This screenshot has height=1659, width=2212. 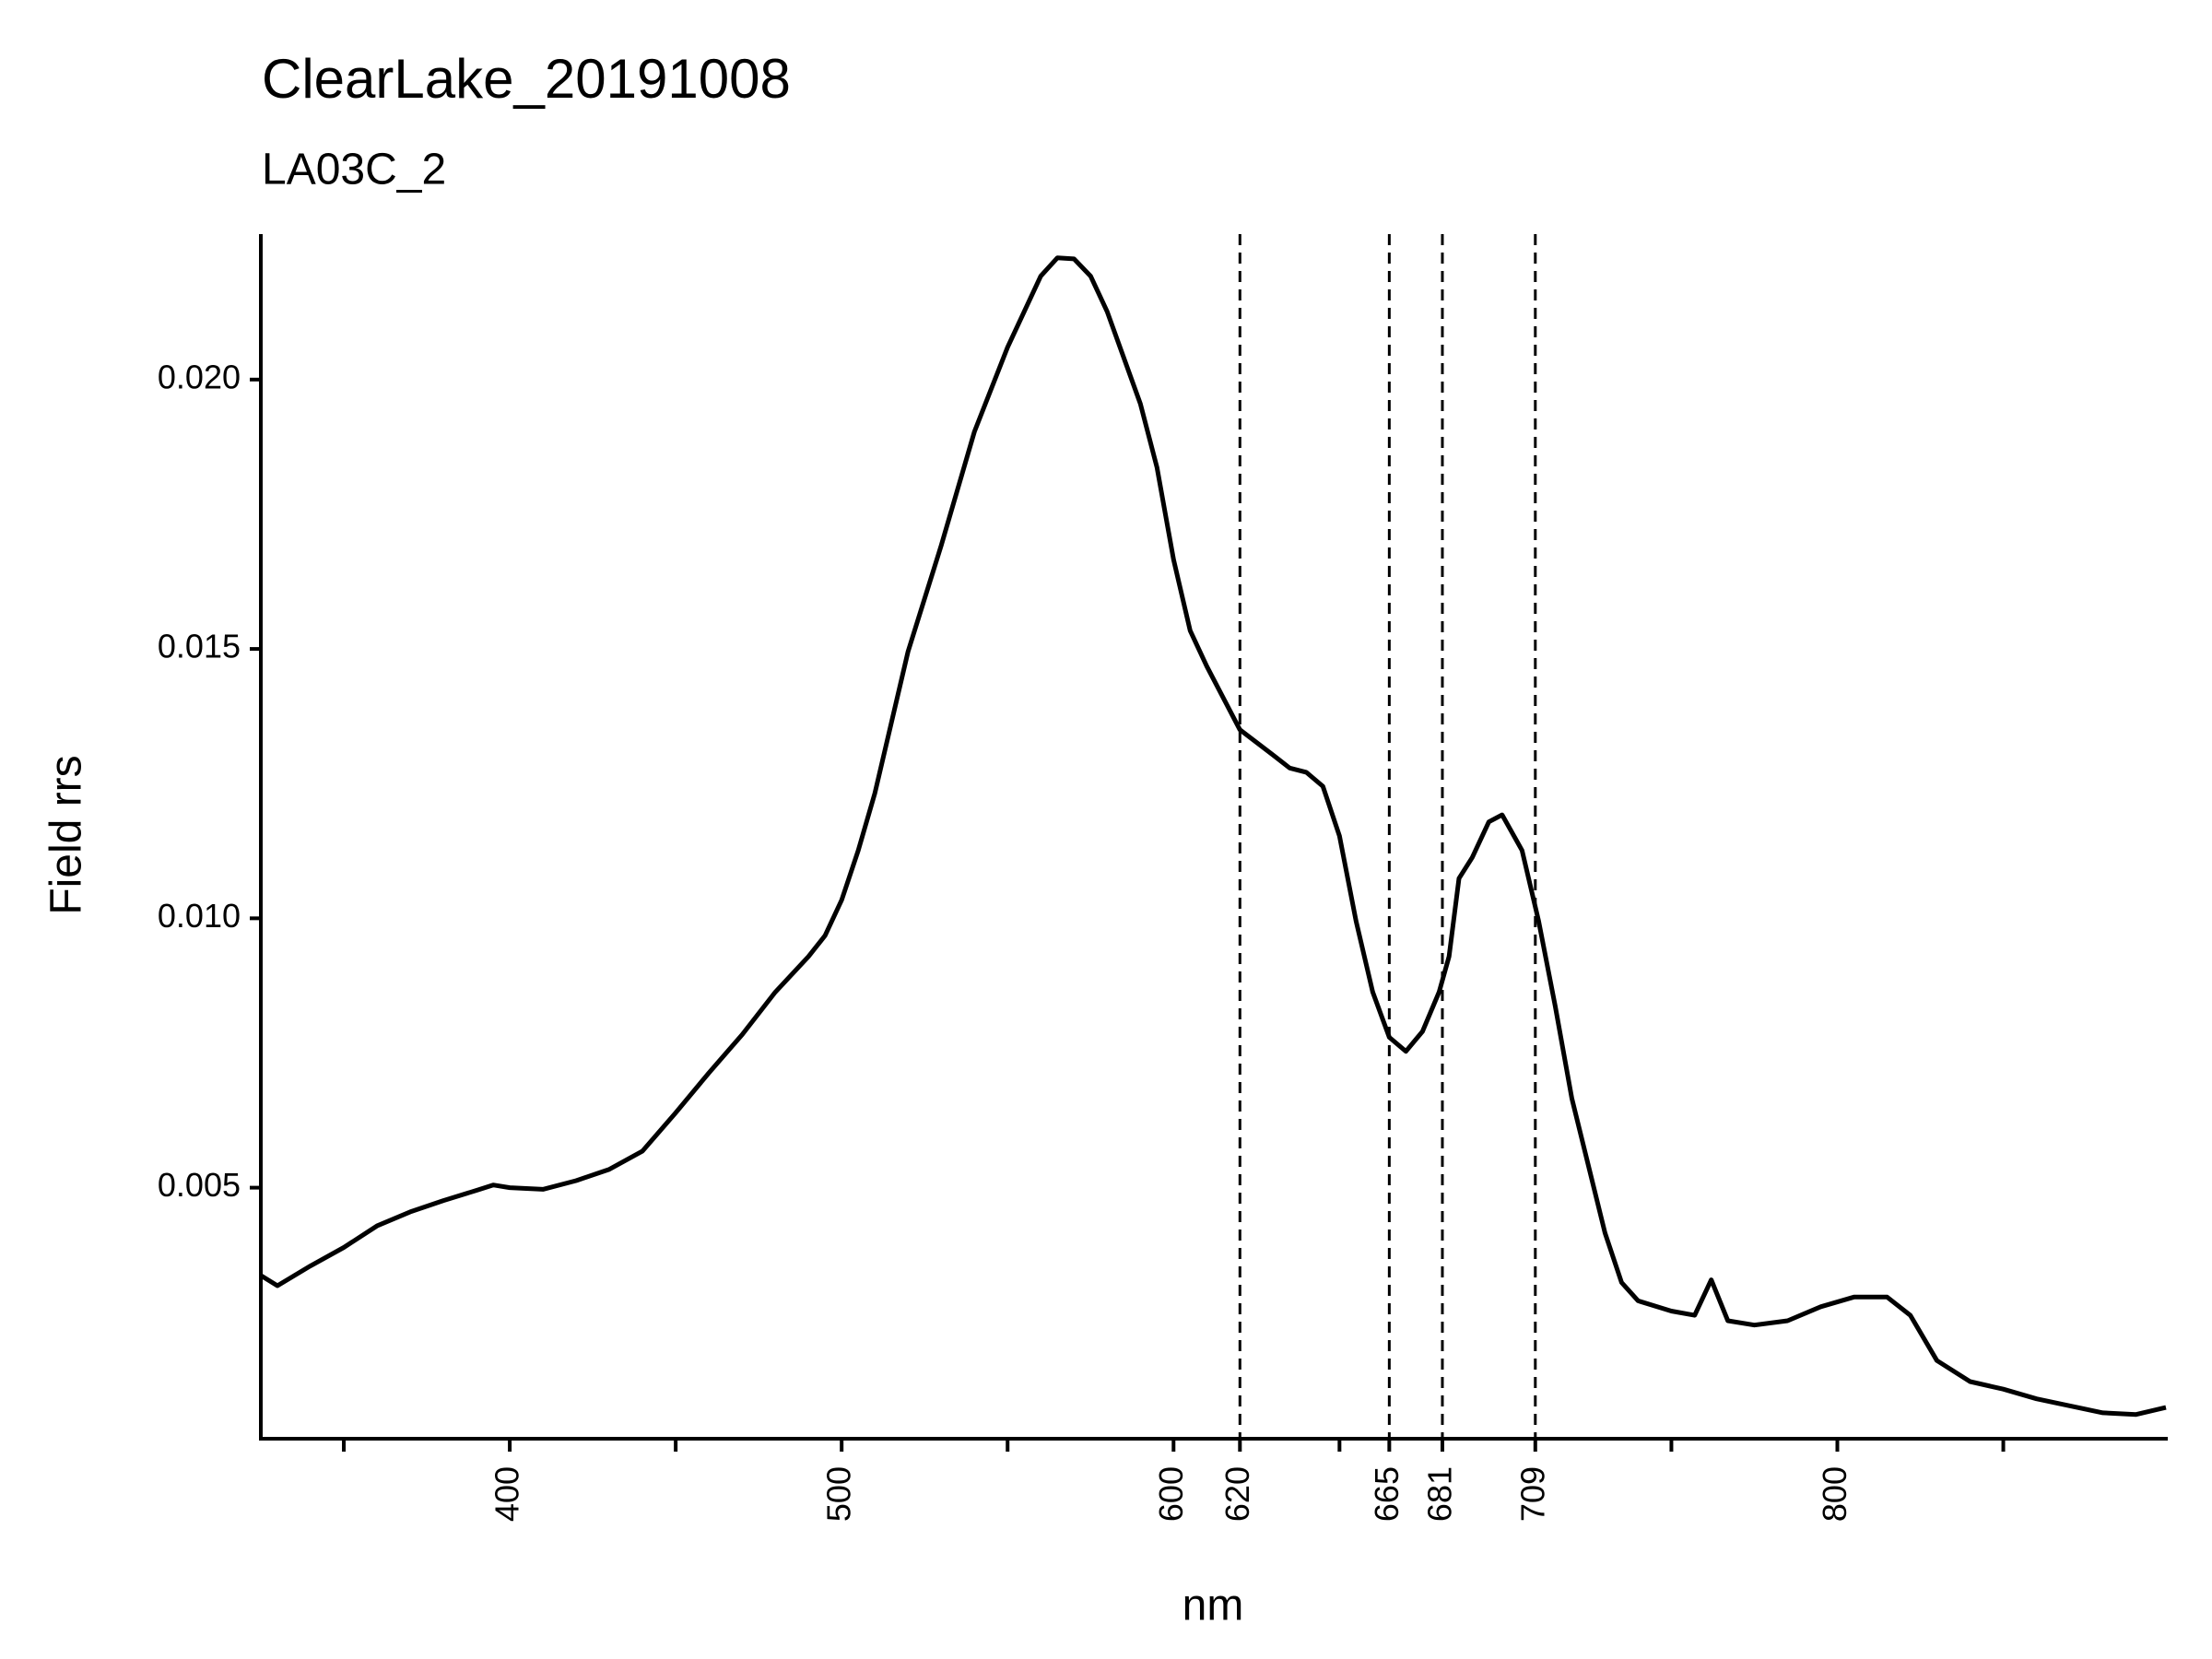 I want to click on chart-title: ClearLake_20191008, so click(x=526, y=79).